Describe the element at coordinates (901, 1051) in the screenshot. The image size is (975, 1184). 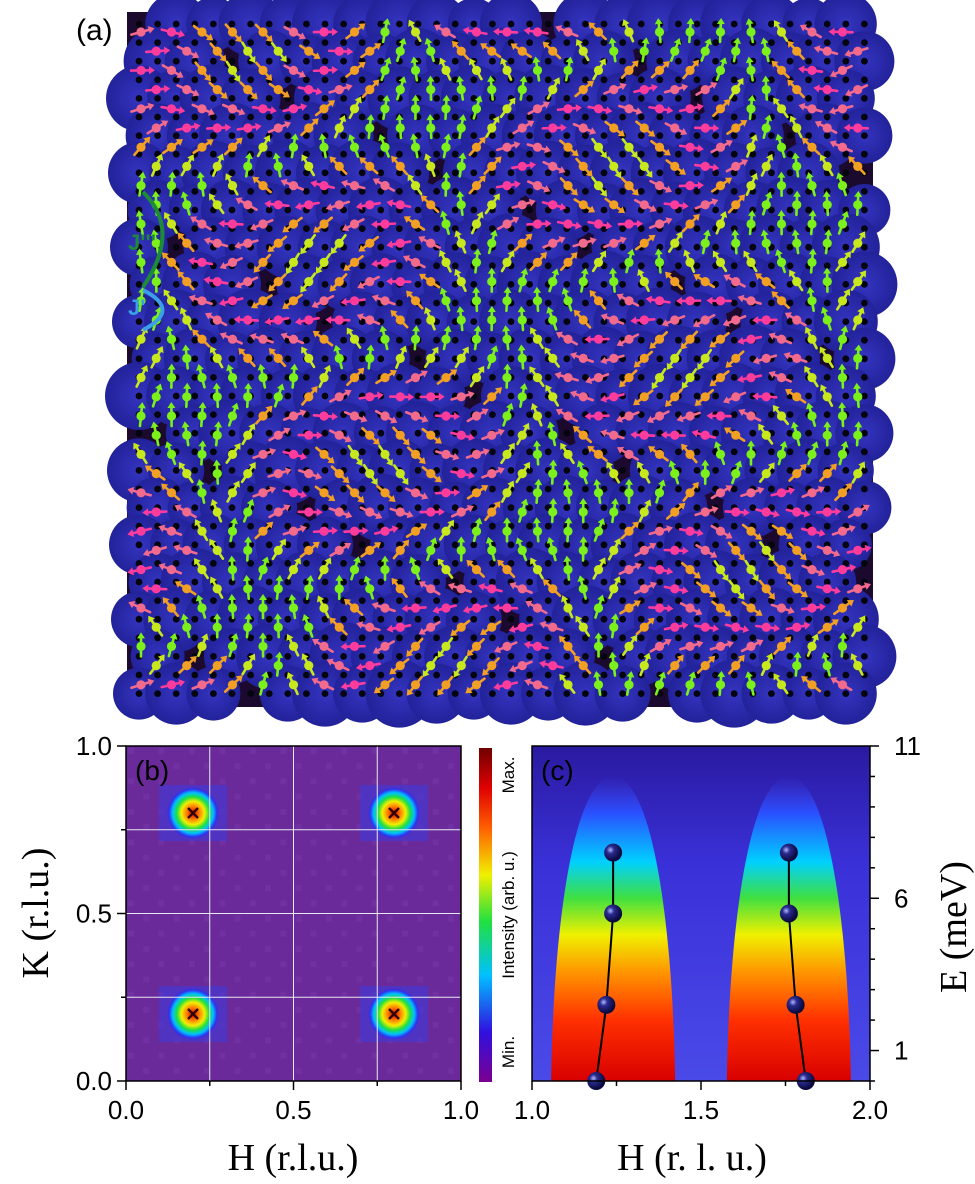
I see `y-tick-label: 1` at that location.